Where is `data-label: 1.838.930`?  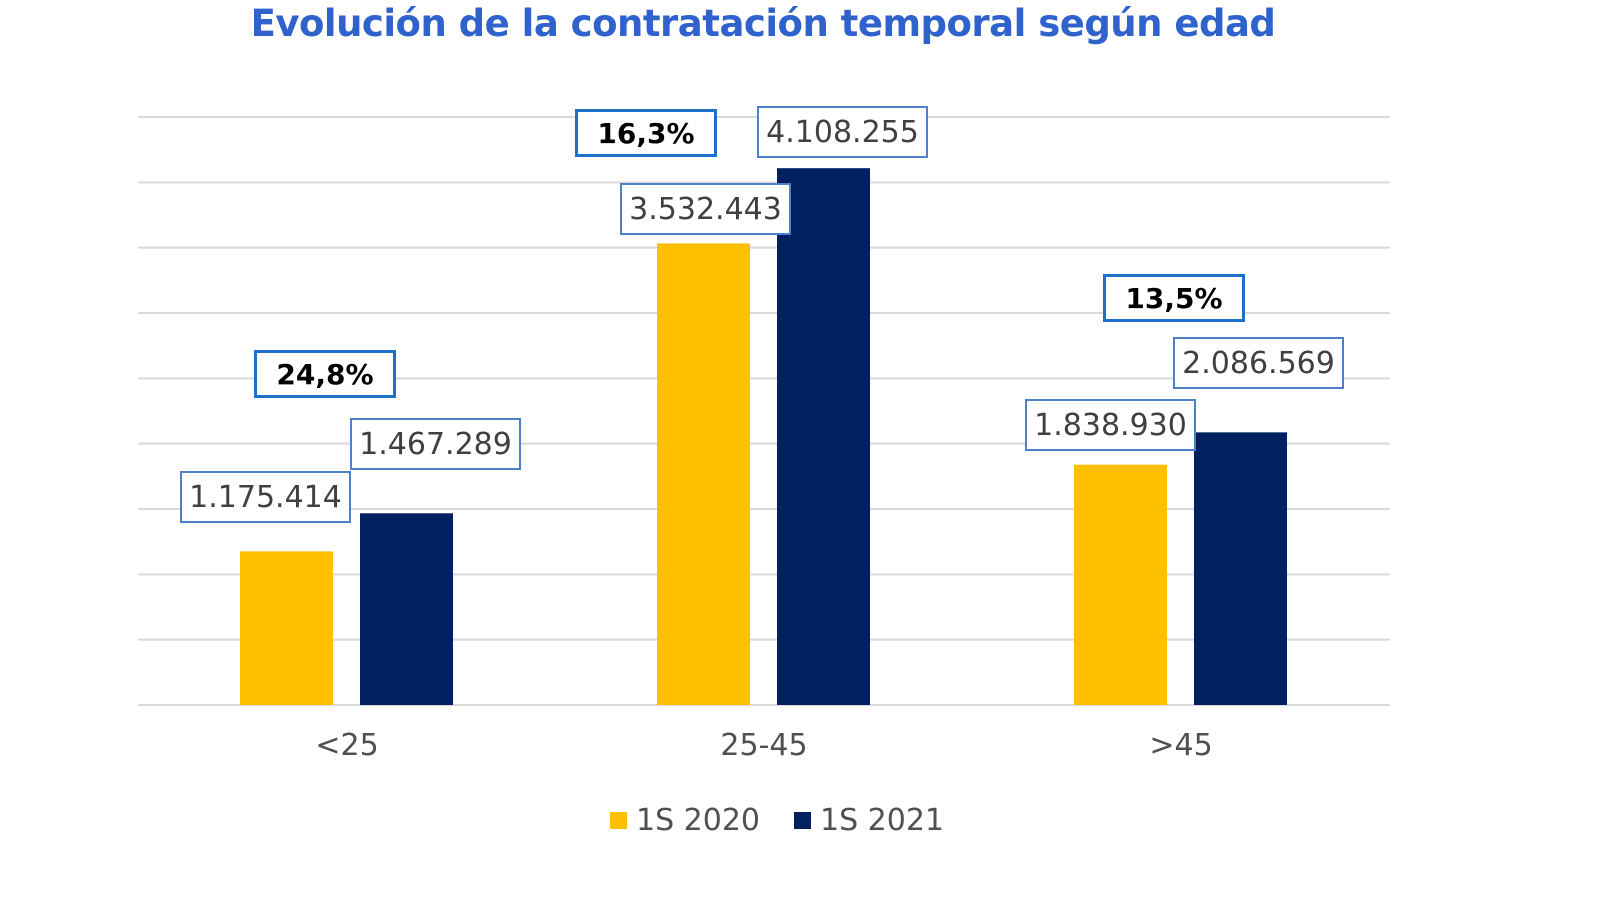
data-label: 1.838.930 is located at coordinates (1110, 425).